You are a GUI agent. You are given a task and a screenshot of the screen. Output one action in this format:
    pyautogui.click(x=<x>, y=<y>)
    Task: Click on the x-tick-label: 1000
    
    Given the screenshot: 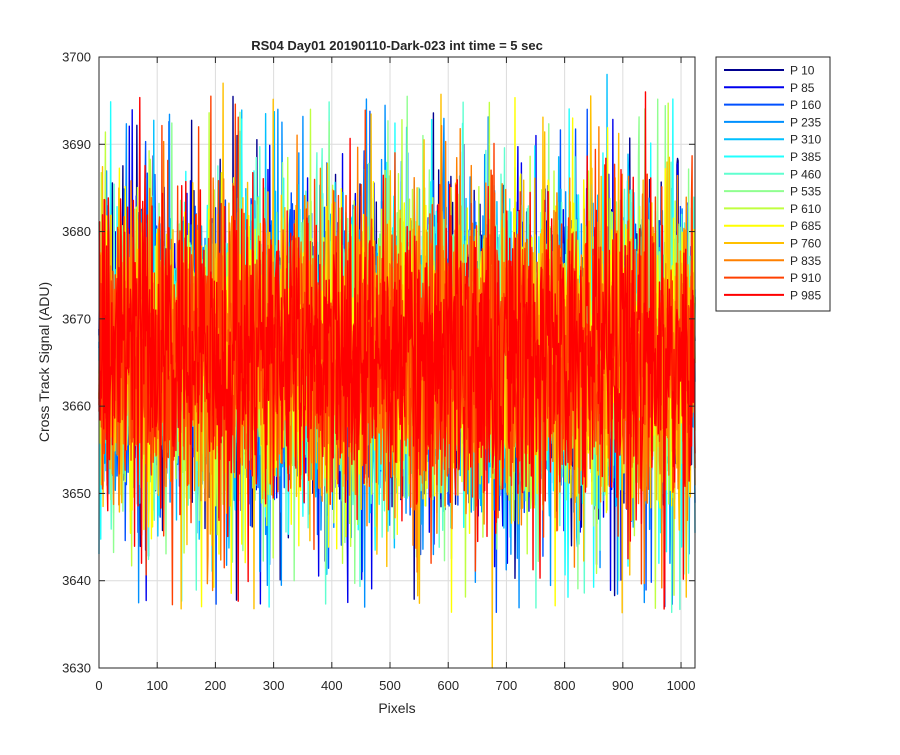 What is the action you would take?
    pyautogui.click(x=681, y=685)
    